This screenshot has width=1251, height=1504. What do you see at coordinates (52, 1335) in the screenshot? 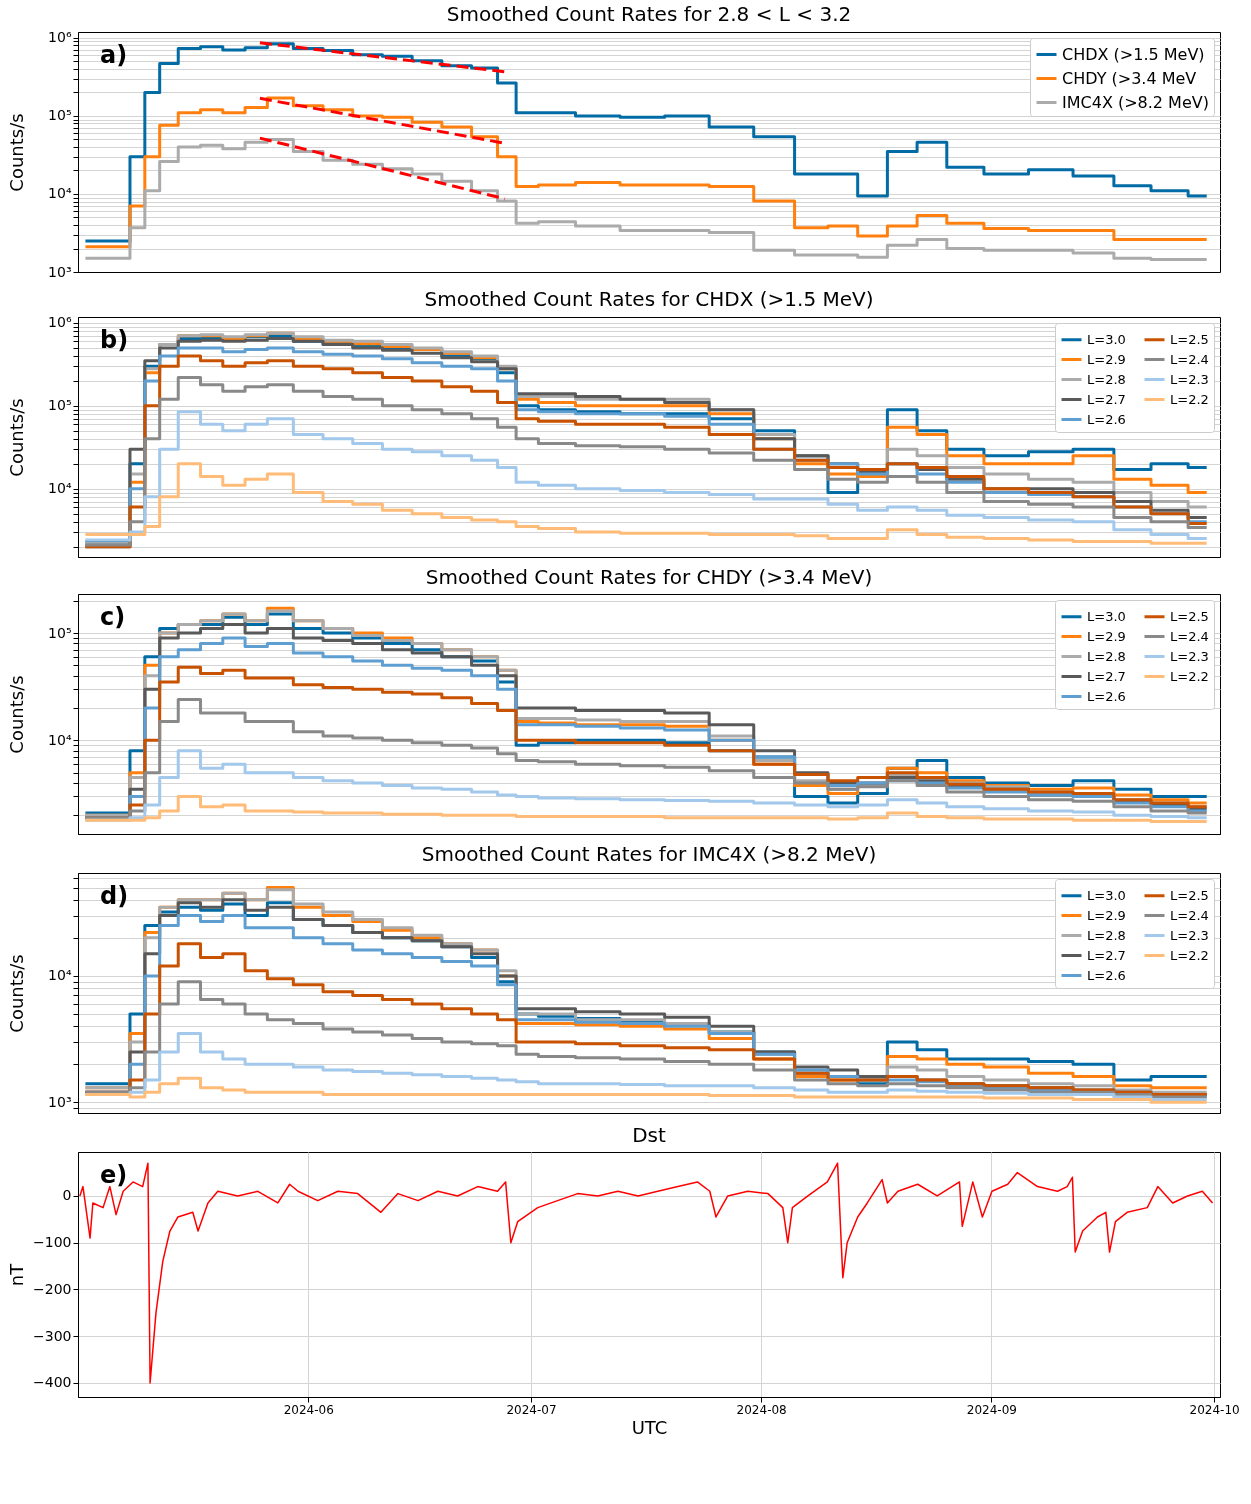
I see `y-tick-label: −300` at bounding box center [52, 1335].